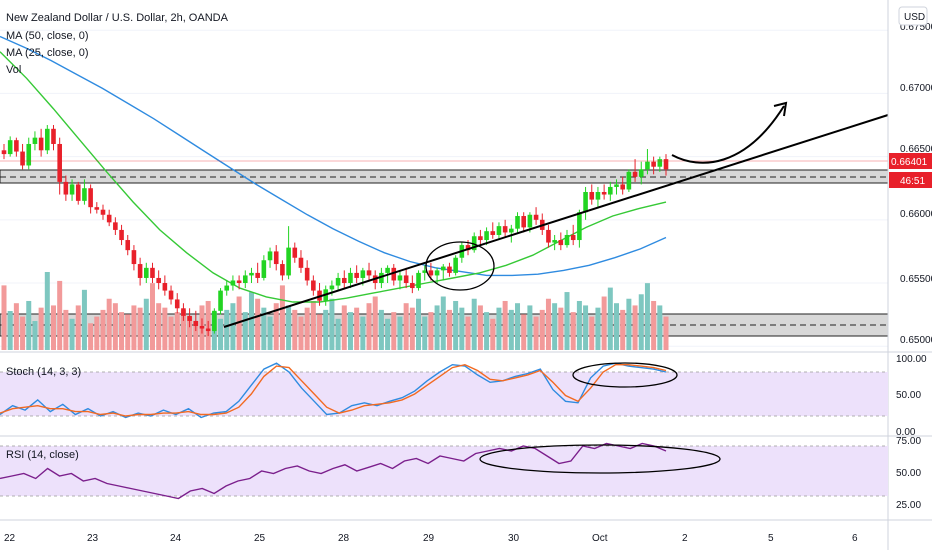 The width and height of the screenshot is (932, 550). I want to click on ellipse-annotation-price, so click(460, 266).